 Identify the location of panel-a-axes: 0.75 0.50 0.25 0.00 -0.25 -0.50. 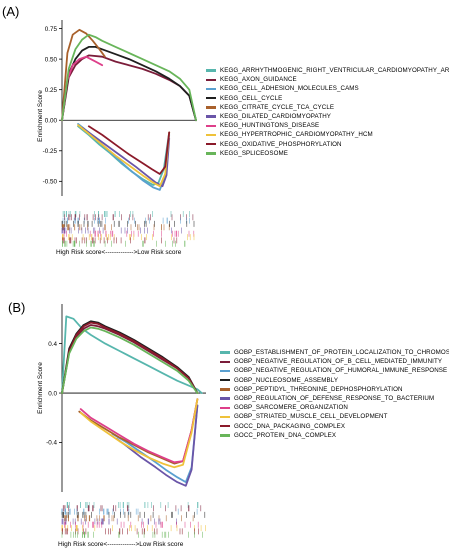
(119, 108).